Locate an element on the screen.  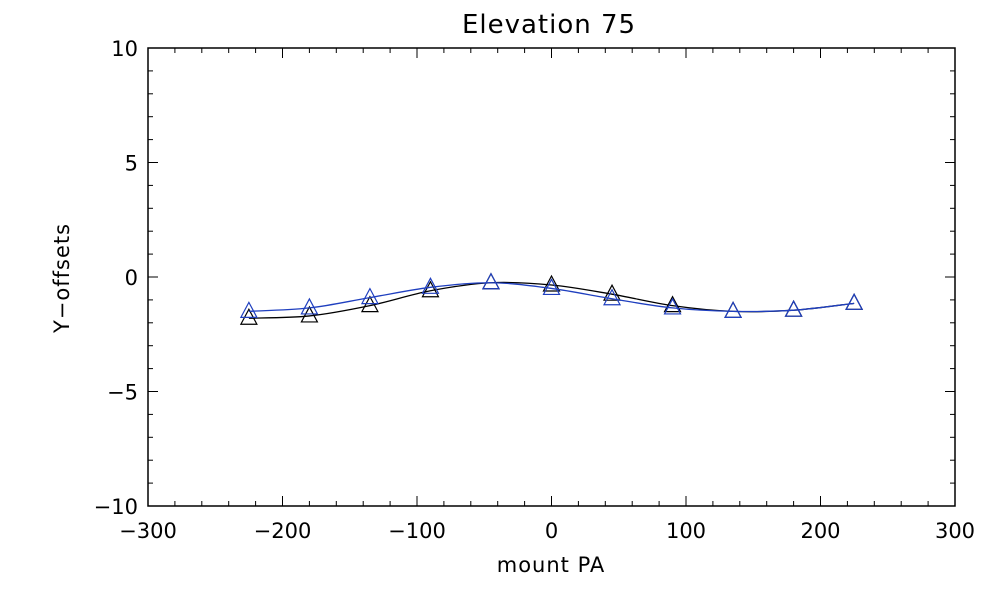
x-tick-label: −200 is located at coordinates (283, 531).